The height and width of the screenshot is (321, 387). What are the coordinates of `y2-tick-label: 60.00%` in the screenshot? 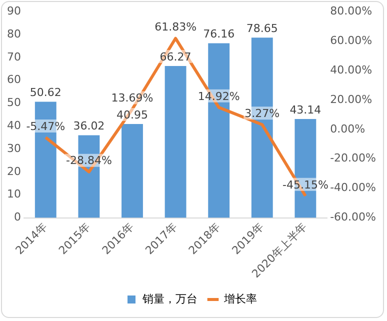 It's located at (351, 40).